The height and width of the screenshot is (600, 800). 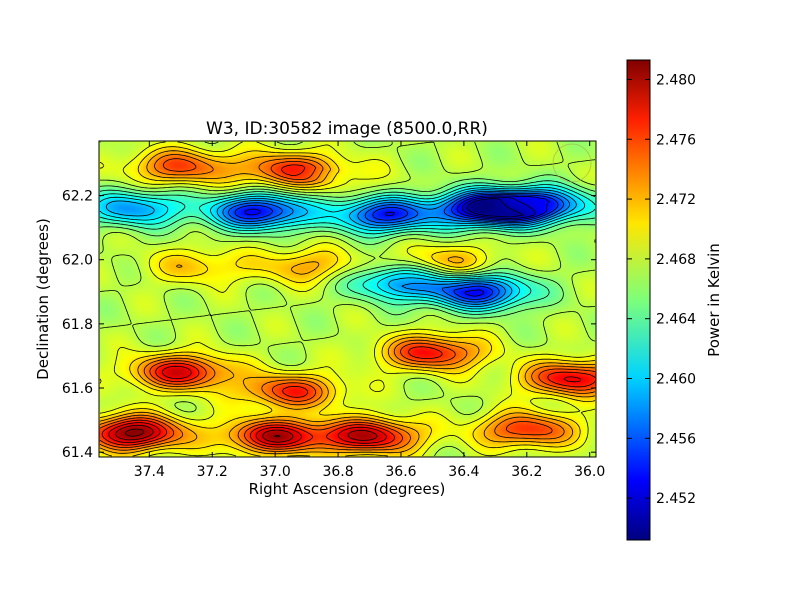 What do you see at coordinates (589, 472) in the screenshot?
I see `x-tick-label: 36.0` at bounding box center [589, 472].